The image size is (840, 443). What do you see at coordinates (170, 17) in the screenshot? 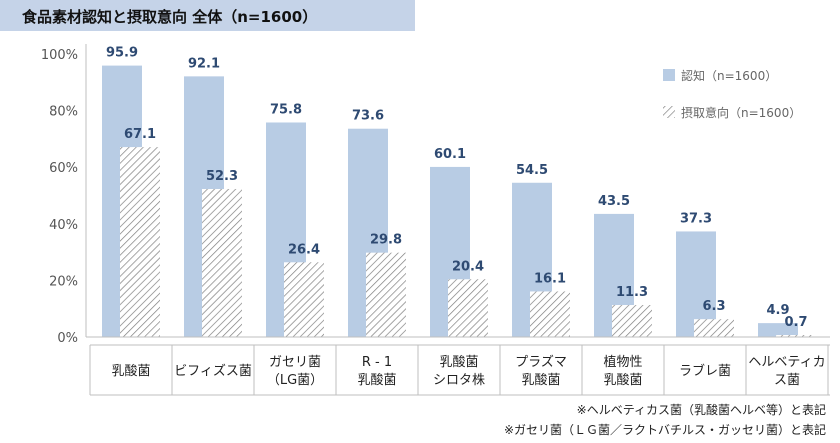
I see `chart-title: 食品素材認知と摂取意向 全体（n=1600）` at bounding box center [170, 17].